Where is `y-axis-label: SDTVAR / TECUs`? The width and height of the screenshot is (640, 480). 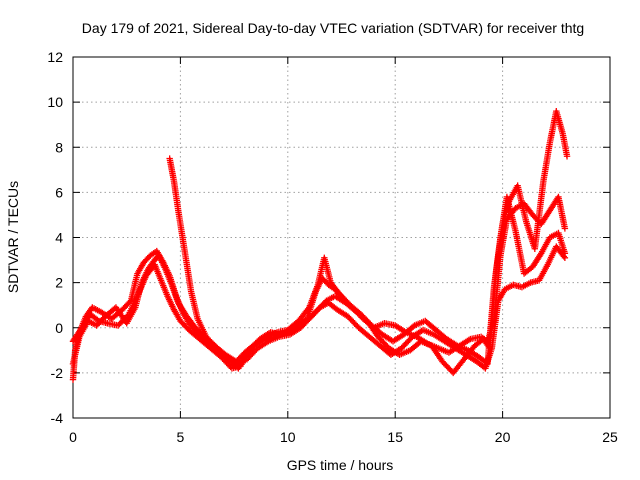 y-axis-label: SDTVAR / TECUs is located at coordinates (13, 237).